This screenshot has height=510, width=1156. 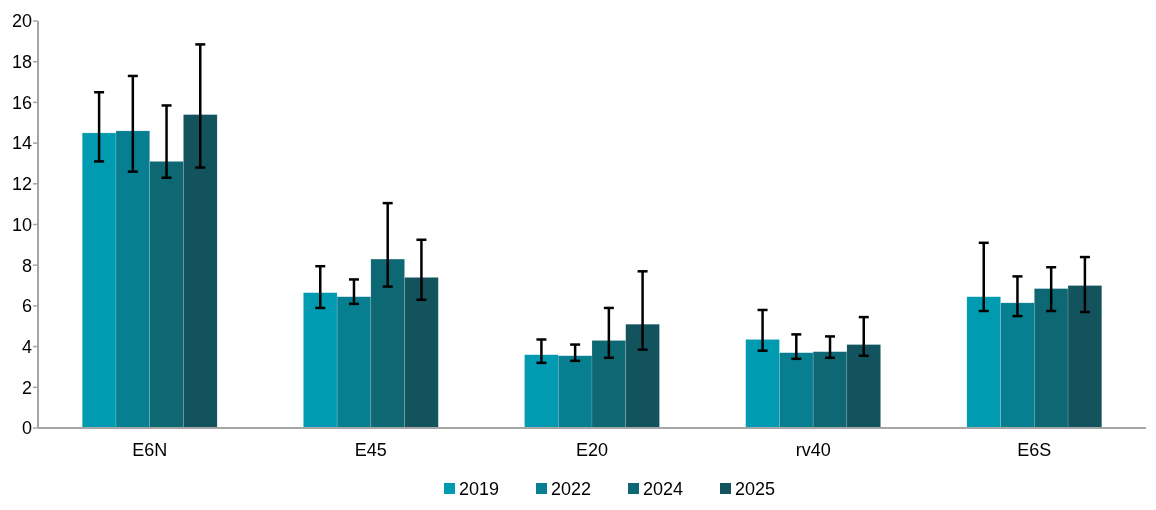 What do you see at coordinates (26, 306) in the screenshot?
I see `y-tick-label: 6` at bounding box center [26, 306].